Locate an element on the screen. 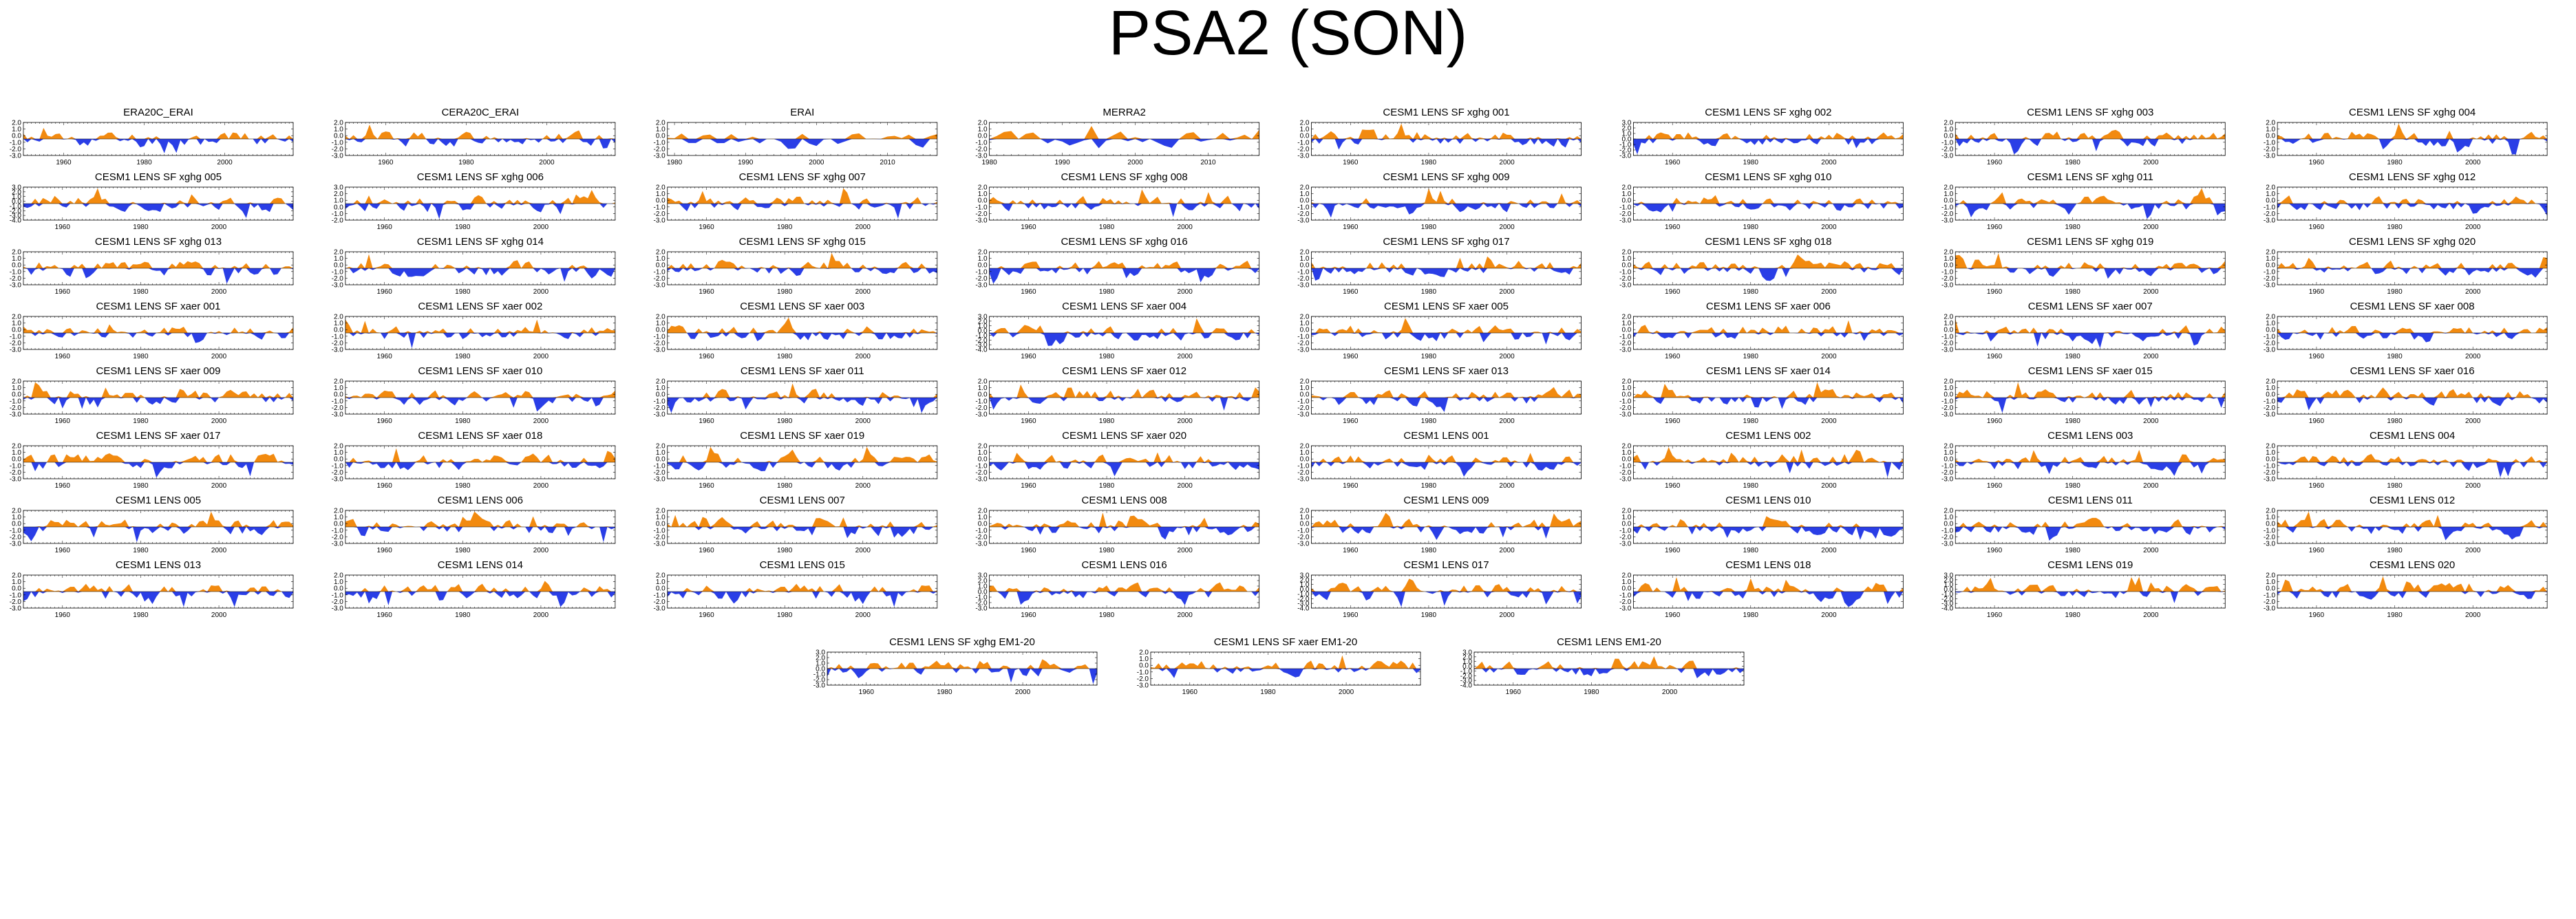 This screenshot has height=919, width=2576. ytick-label: -4.0 is located at coordinates (16, 221).